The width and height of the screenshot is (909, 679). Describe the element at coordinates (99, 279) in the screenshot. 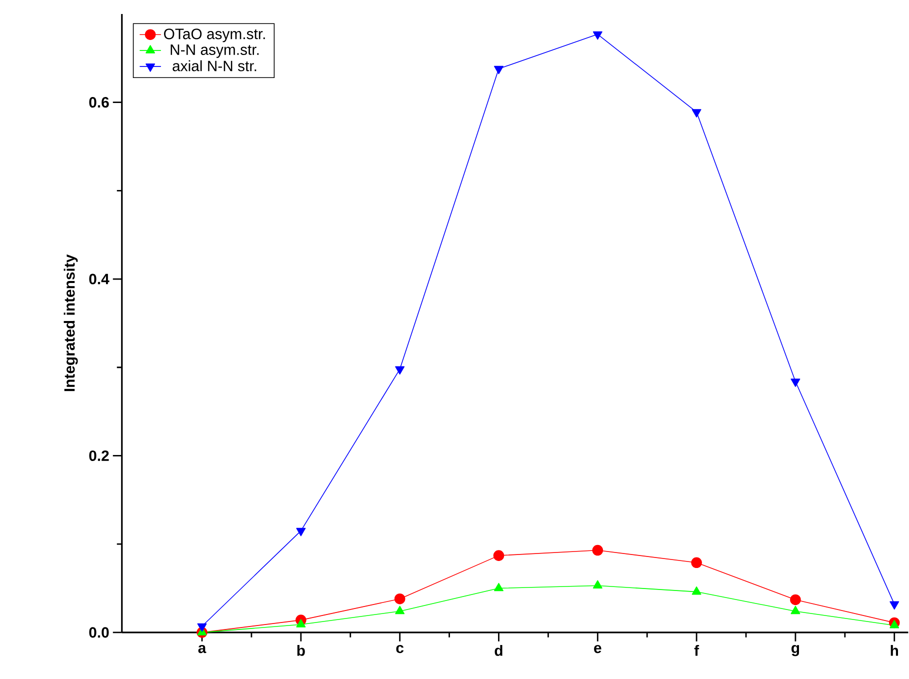

I see `y-tick-label: 0.4` at that location.